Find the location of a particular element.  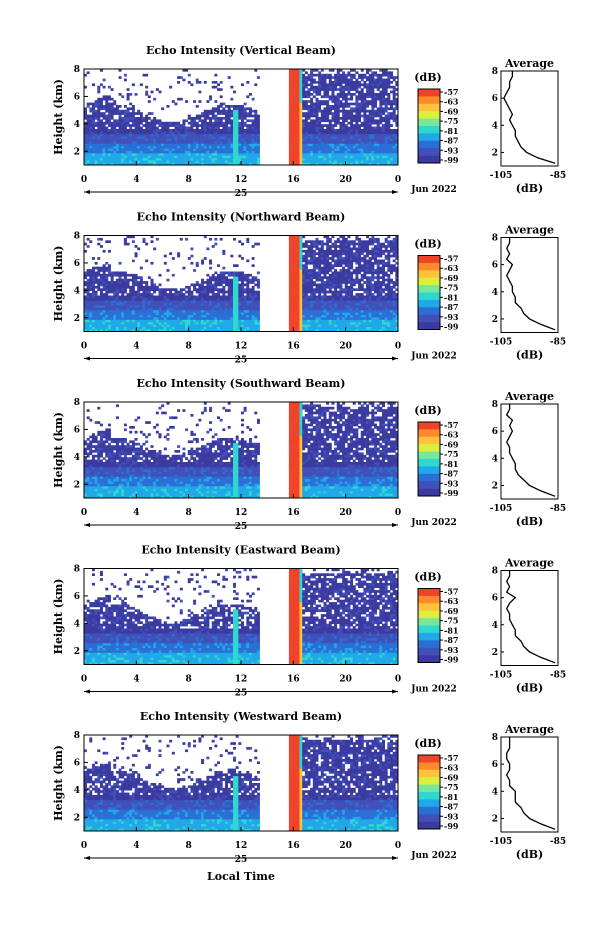

month-year-label: Jun 2022 is located at coordinates (433, 190).